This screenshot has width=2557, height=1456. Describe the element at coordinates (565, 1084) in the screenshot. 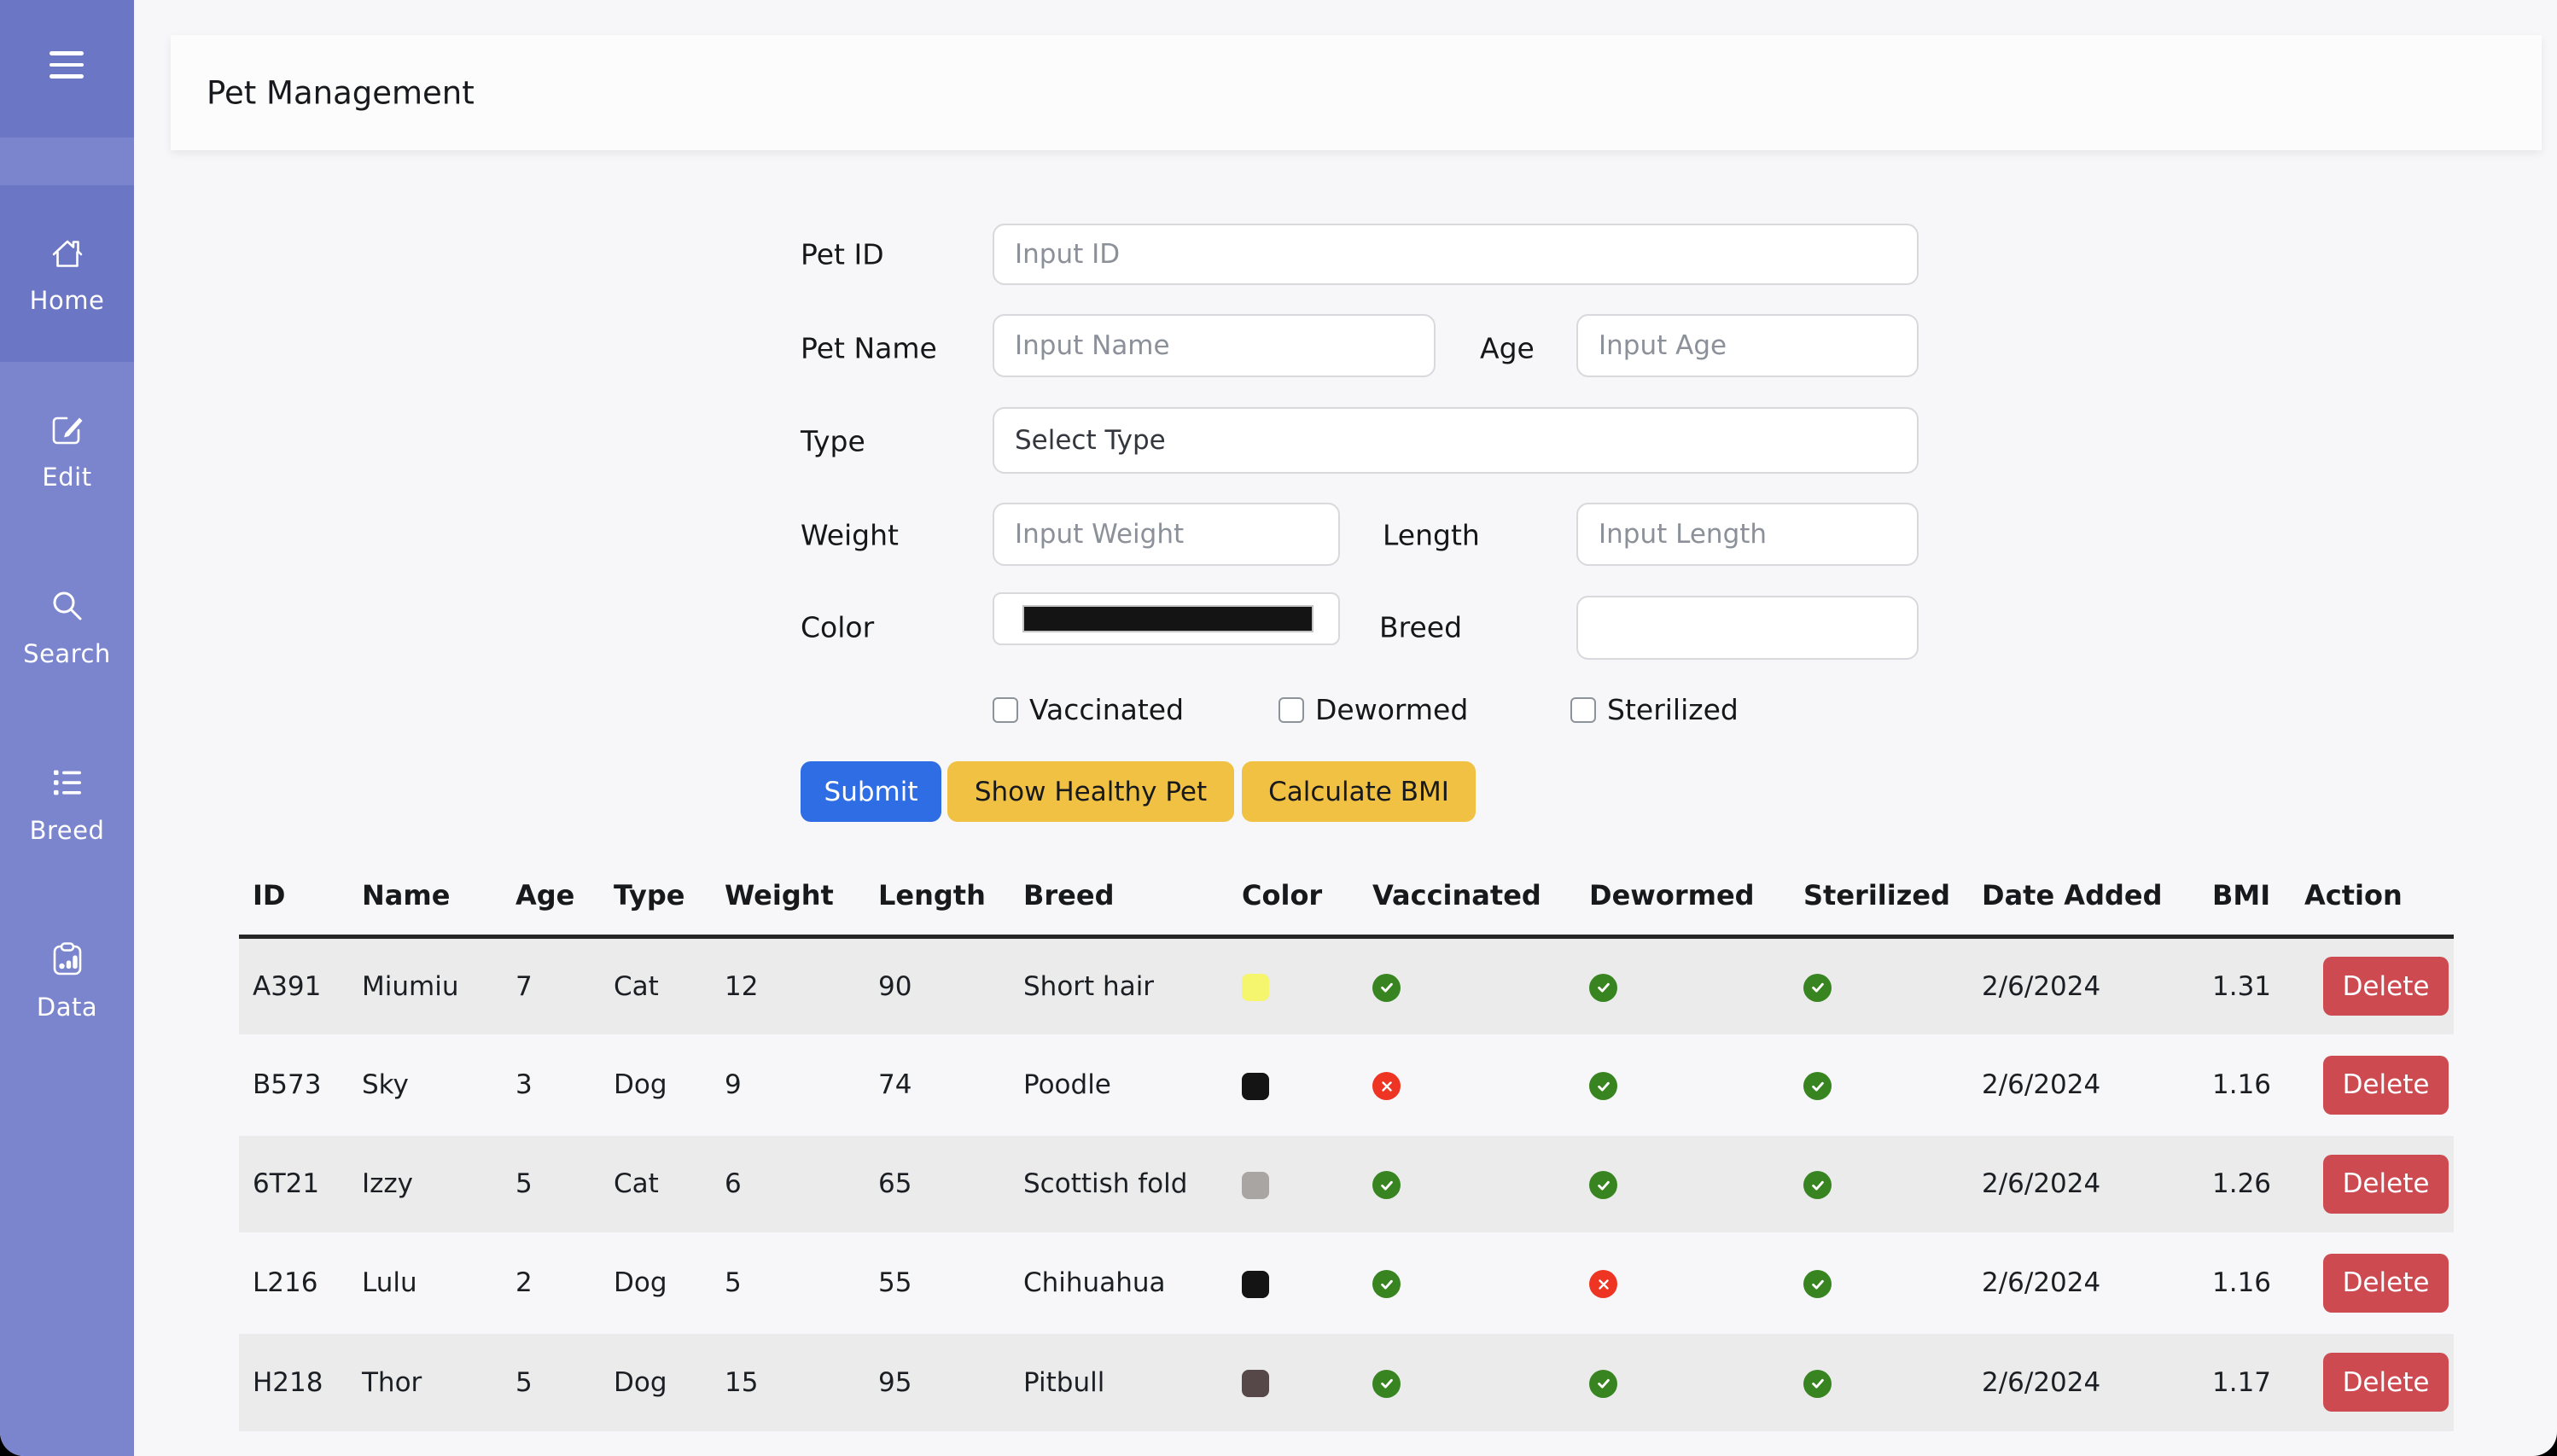

I see `cell-age: 3` at that location.